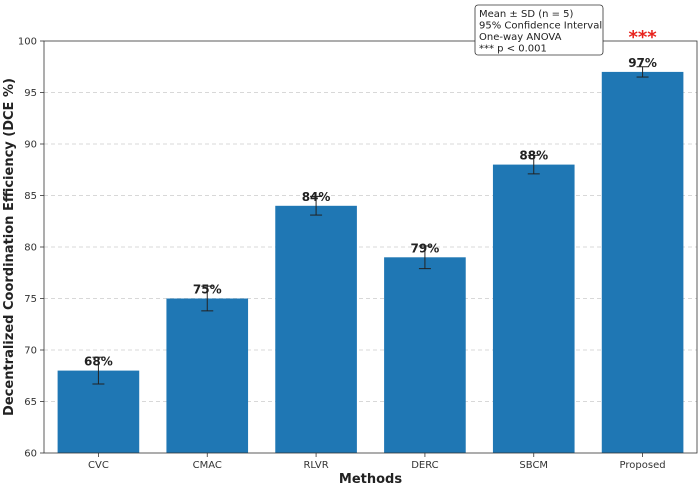 The image size is (700, 489). I want to click on x-axis-title: Methods, so click(370, 479).